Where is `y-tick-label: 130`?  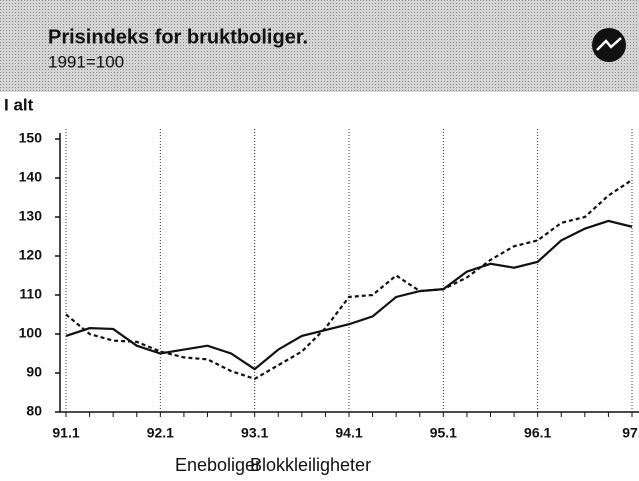
y-tick-label: 130 is located at coordinates (31, 216).